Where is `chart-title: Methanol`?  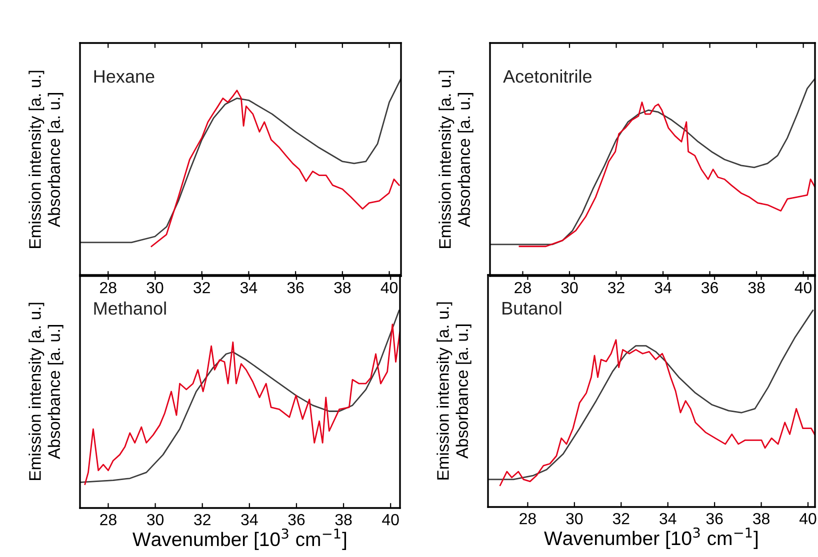
chart-title: Methanol is located at coordinates (130, 308).